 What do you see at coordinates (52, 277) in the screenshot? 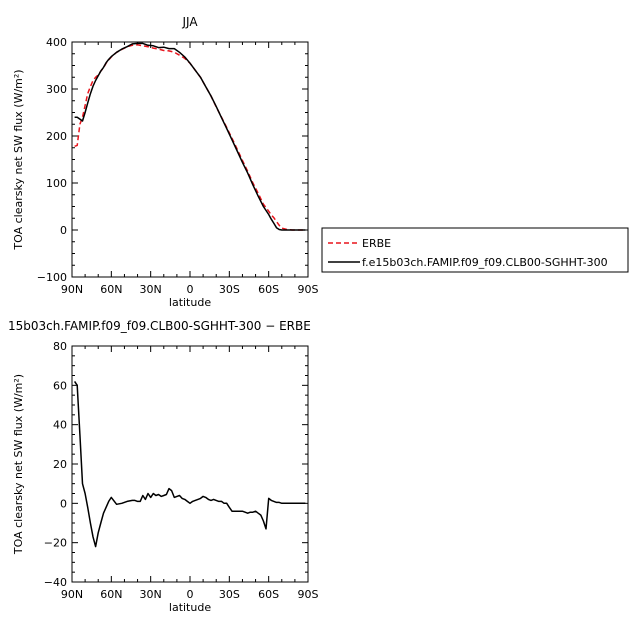
I see `y-tick-label: −100` at bounding box center [52, 277].